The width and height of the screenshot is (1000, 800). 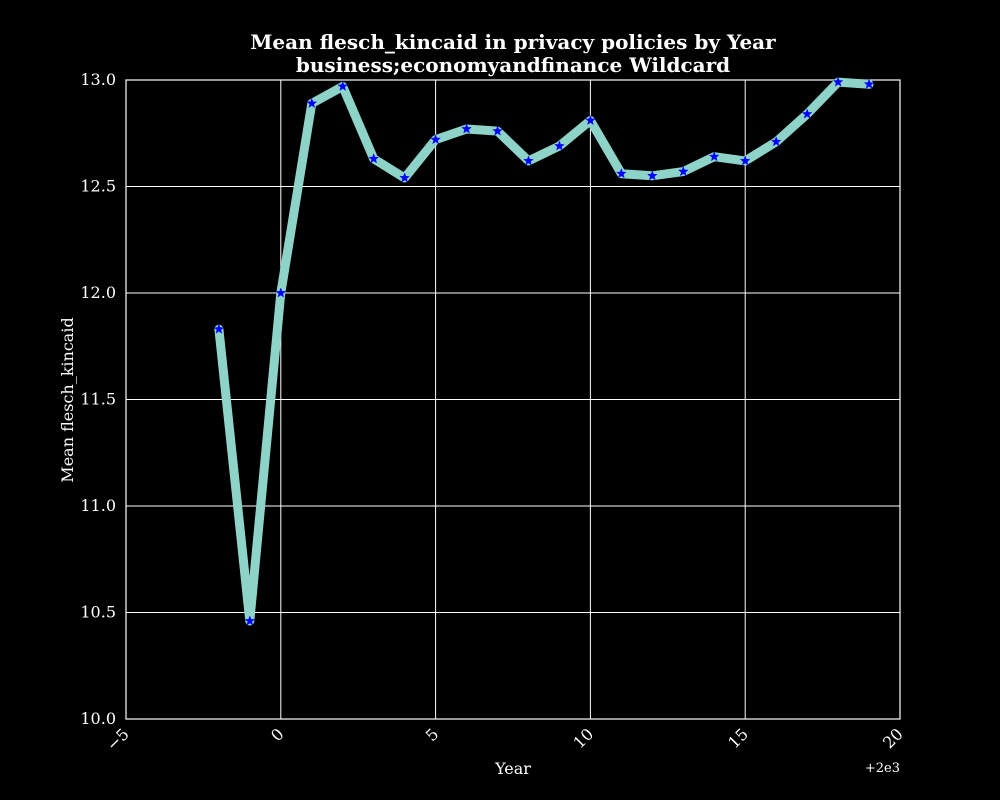 I want to click on y-tick-label: 10.0, so click(x=98, y=718).